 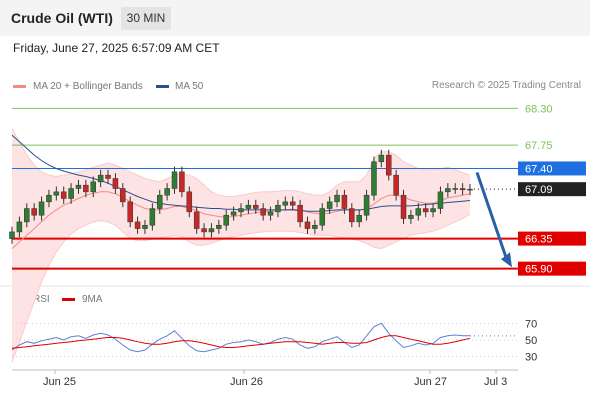 What do you see at coordinates (19, 86) in the screenshot?
I see `ma20-legend-swatch` at bounding box center [19, 86].